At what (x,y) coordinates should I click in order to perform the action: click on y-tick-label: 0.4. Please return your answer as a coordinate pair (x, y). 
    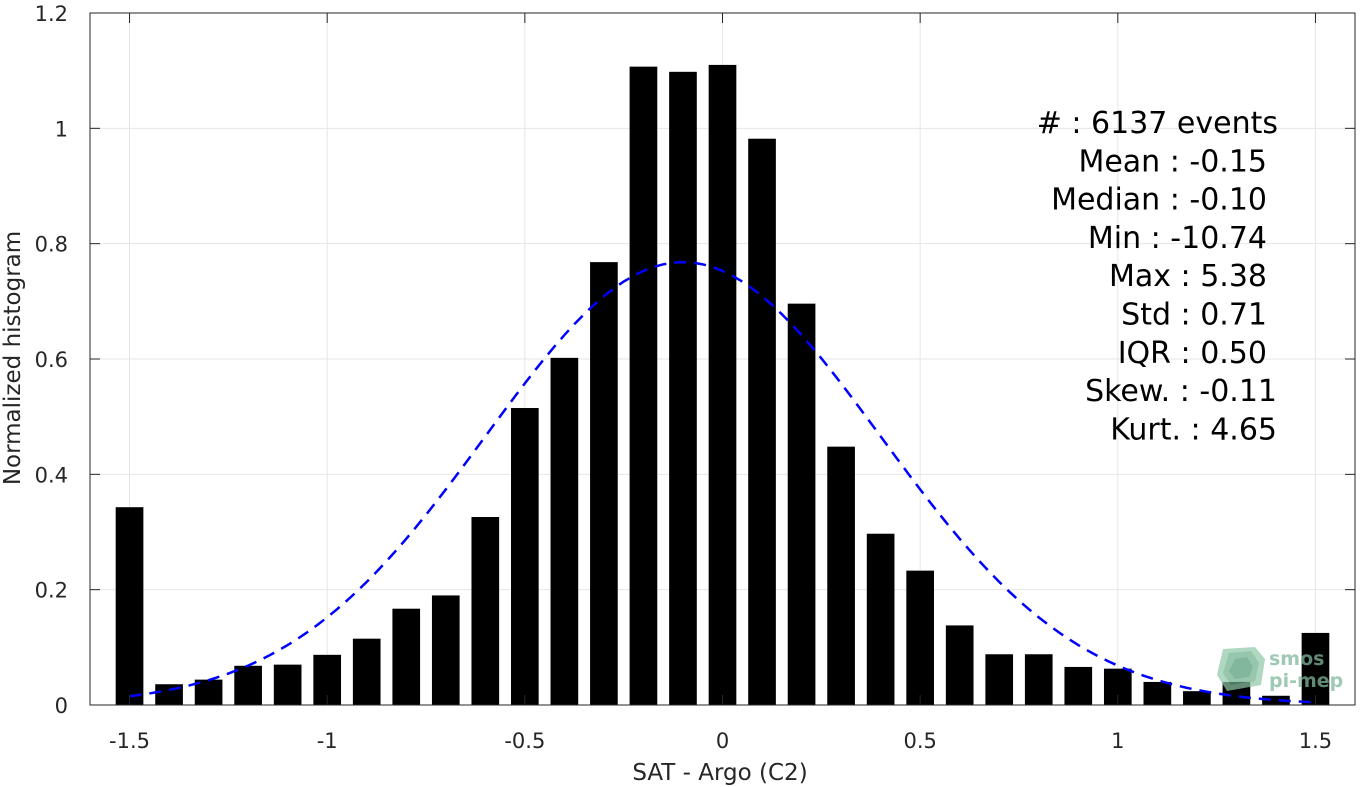
    Looking at the image, I should click on (51, 475).